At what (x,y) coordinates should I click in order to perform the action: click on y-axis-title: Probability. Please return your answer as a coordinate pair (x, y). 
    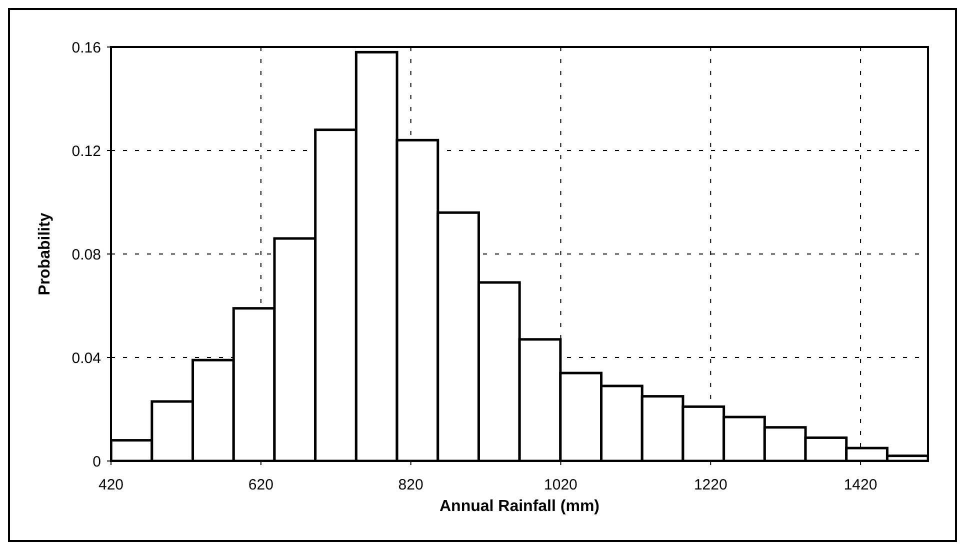
    Looking at the image, I should click on (45, 254).